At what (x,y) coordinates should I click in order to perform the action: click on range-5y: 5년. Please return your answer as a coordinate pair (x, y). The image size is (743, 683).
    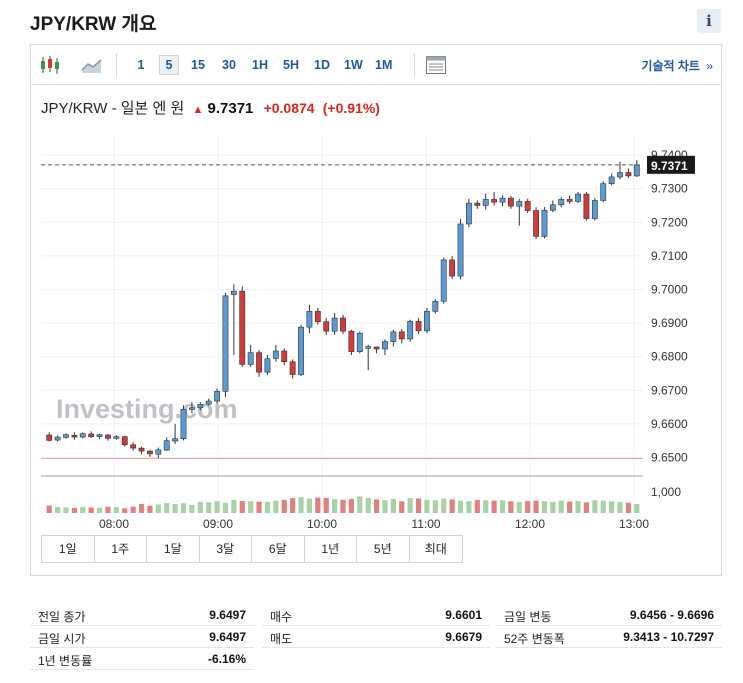
    Looking at the image, I should click on (383, 549).